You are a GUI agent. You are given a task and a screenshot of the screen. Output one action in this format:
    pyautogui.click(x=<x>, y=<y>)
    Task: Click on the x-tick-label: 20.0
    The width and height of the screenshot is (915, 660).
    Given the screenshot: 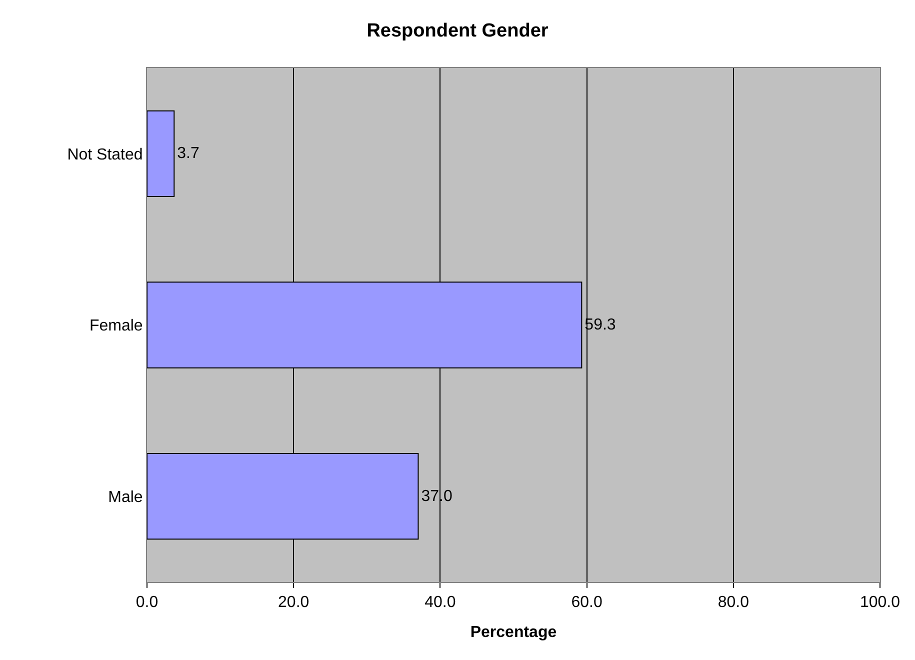 What is the action you would take?
    pyautogui.click(x=294, y=603)
    